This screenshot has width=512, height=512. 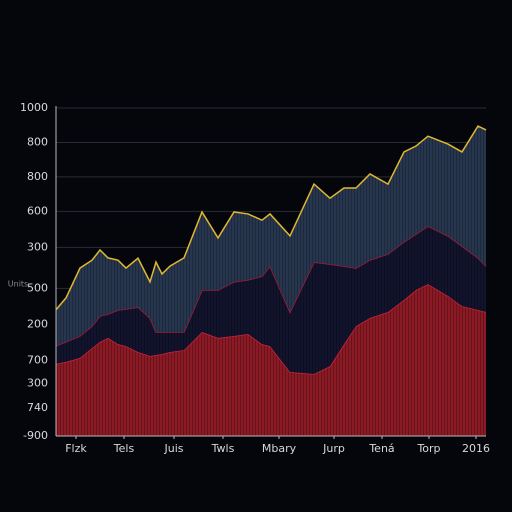 What do you see at coordinates (428, 448) in the screenshot?
I see `x-tick-label: Torp` at bounding box center [428, 448].